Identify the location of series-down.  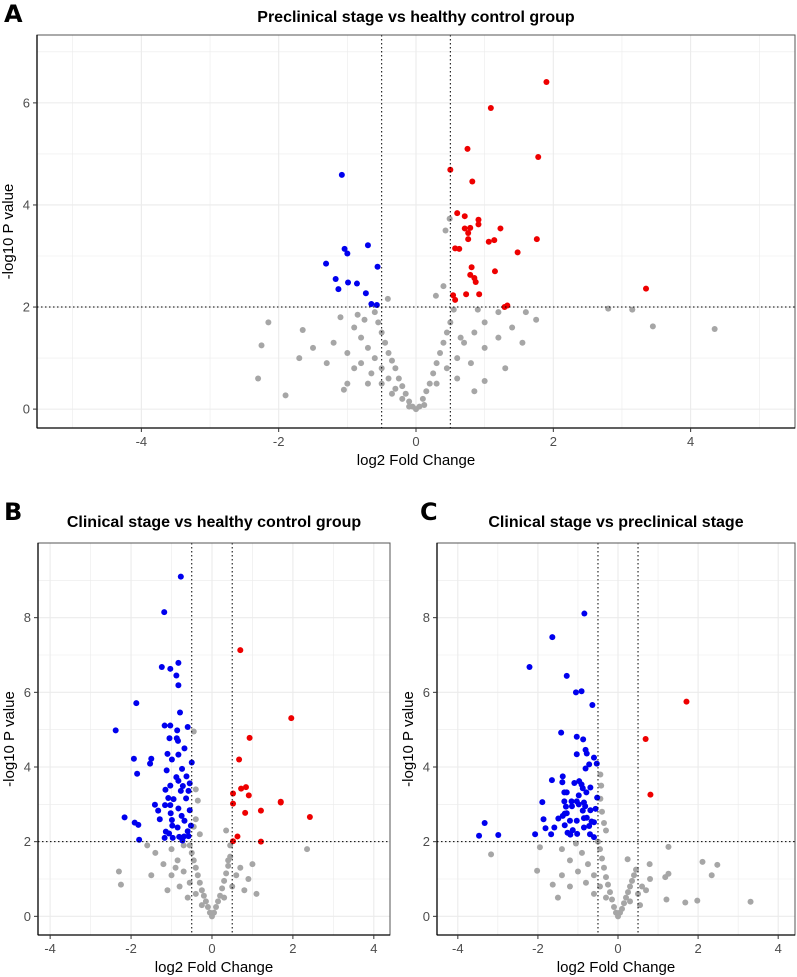
(538, 725).